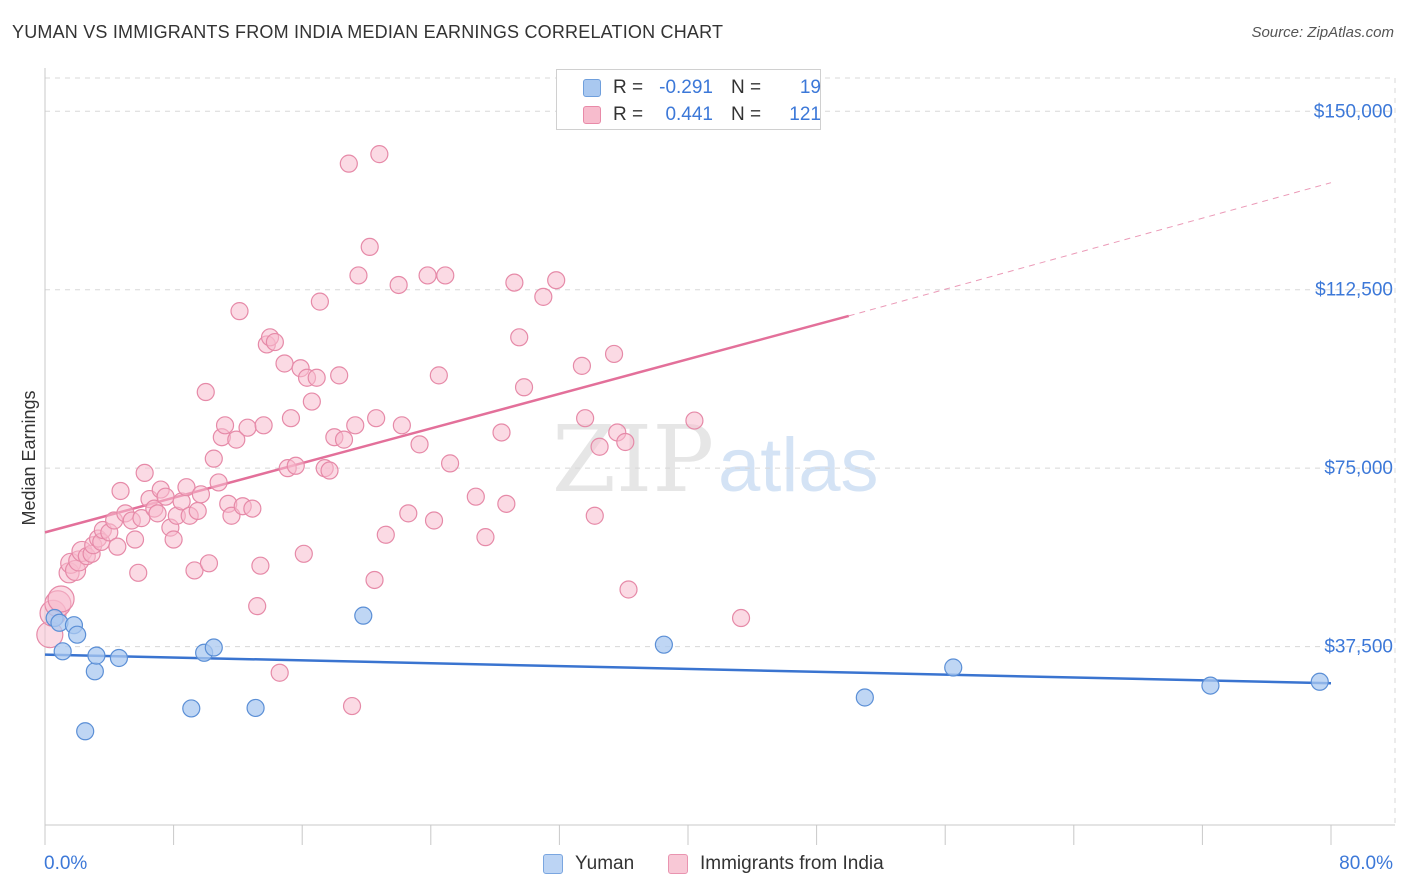 This screenshot has width=1406, height=892. What do you see at coordinates (805, 114) in the screenshot?
I see `legend-n-value: 121` at bounding box center [805, 114].